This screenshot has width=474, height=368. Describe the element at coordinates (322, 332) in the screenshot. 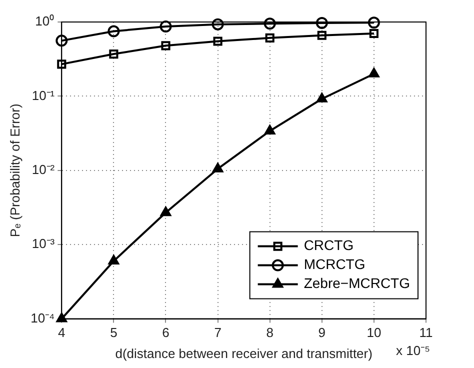

I see `x-tick-label: 9` at that location.